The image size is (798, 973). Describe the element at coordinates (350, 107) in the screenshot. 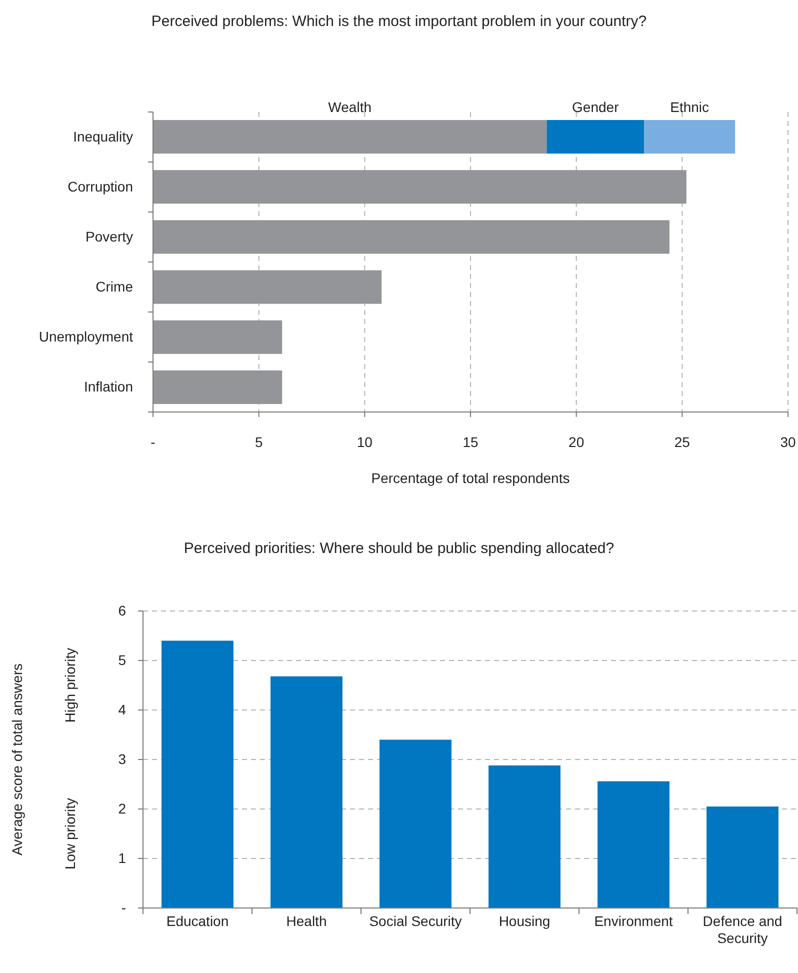

I see `series-label: Wealth` at that location.